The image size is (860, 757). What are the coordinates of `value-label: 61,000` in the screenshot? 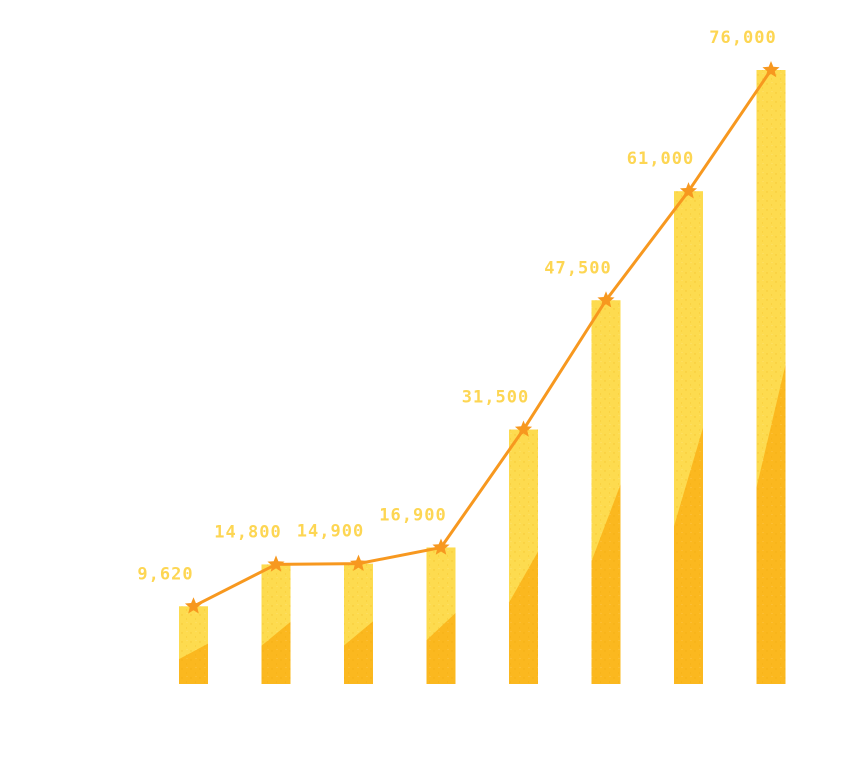 It's located at (660, 159).